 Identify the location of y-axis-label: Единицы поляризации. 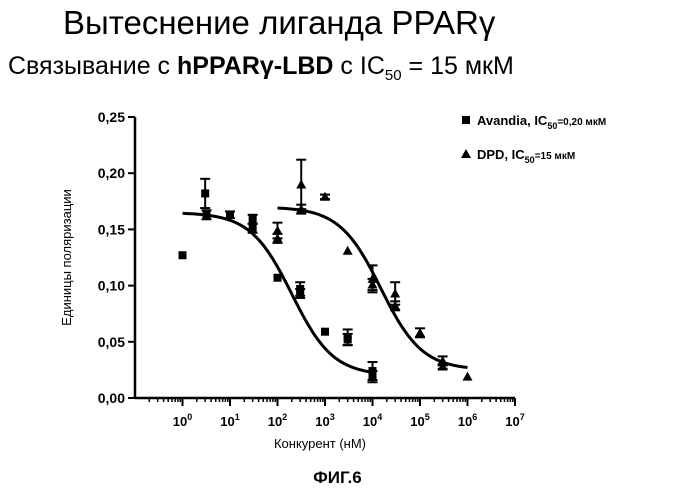
(66, 257).